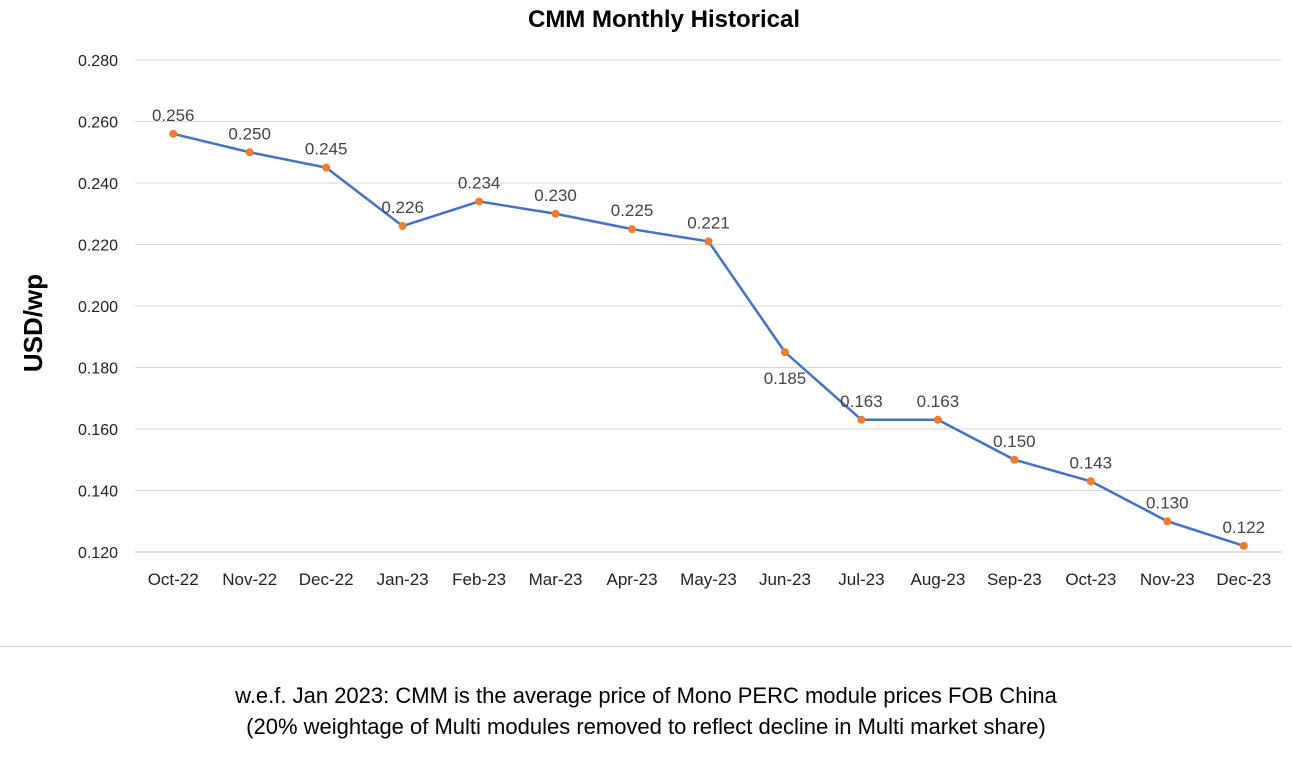 Image resolution: width=1292 pixels, height=762 pixels. I want to click on x-tick-label: Aug-23, so click(937, 579).